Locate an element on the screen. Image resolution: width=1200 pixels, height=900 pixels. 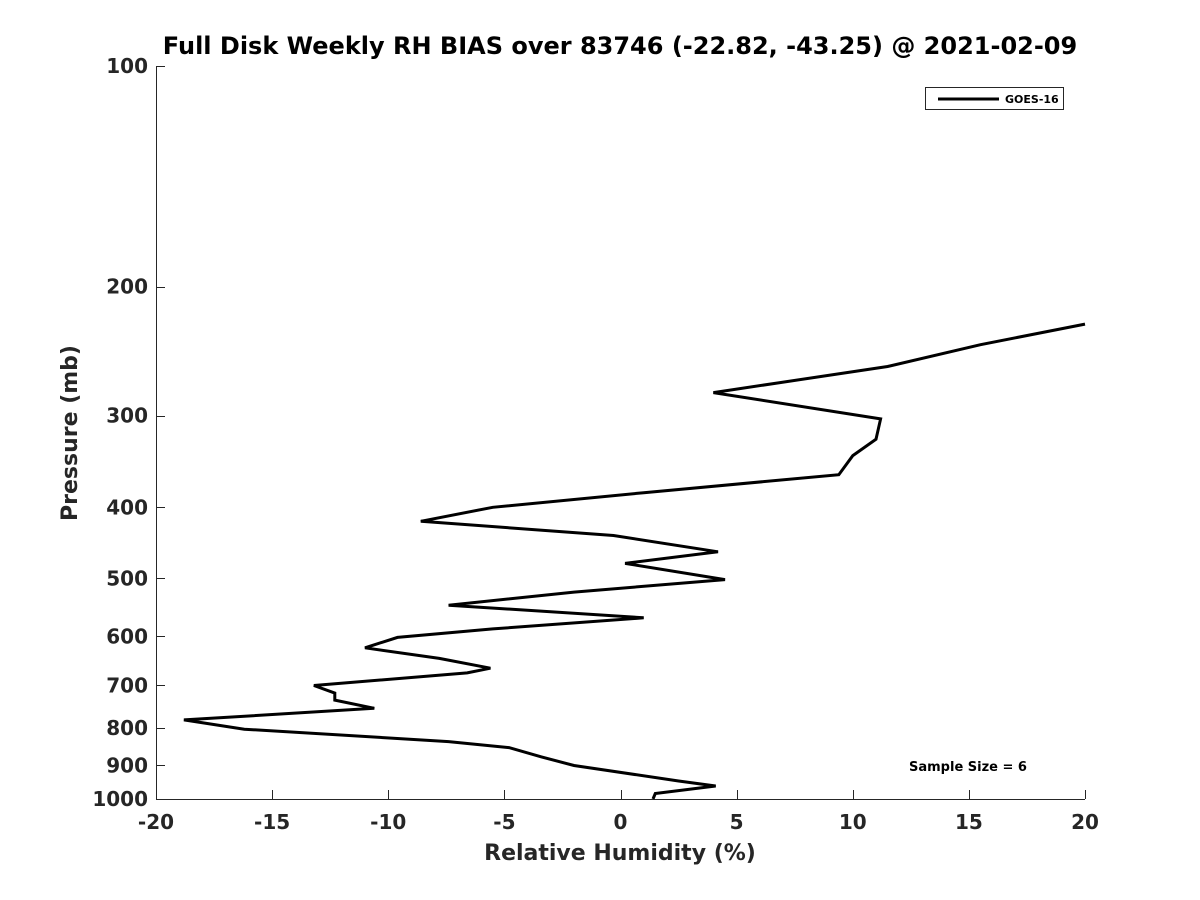
x-tick-label: -10 is located at coordinates (388, 822).